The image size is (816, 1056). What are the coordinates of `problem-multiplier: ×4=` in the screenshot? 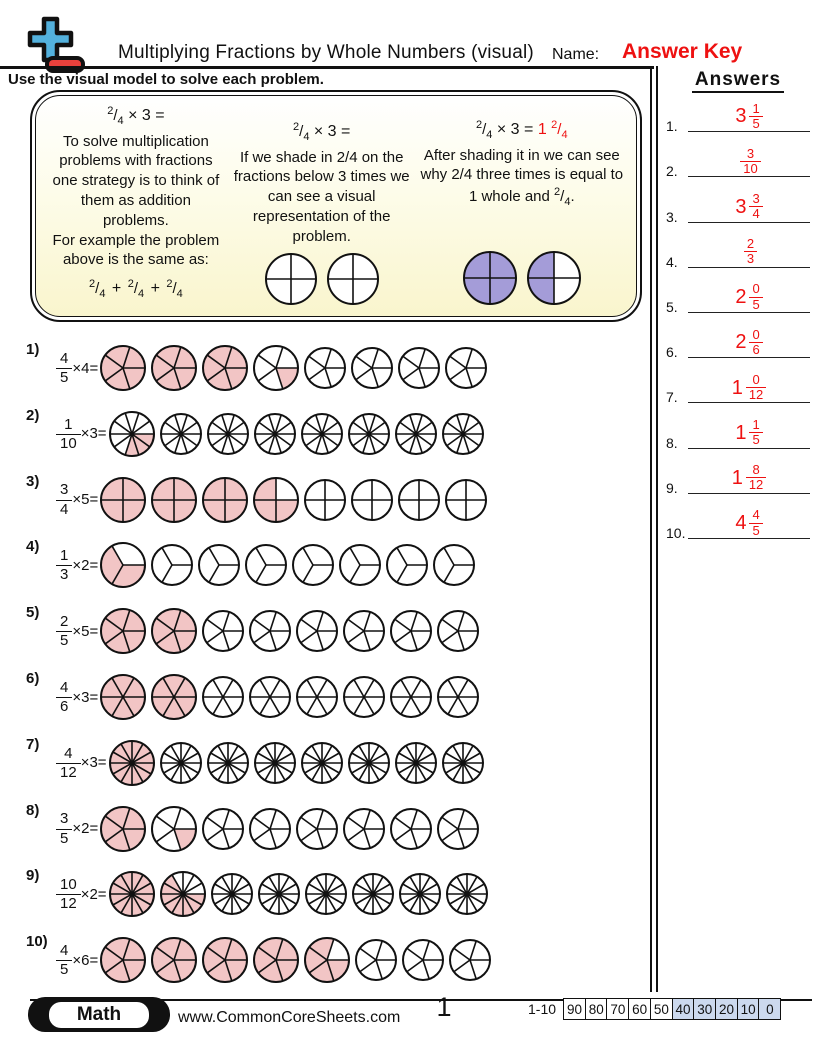 It's located at (85, 368).